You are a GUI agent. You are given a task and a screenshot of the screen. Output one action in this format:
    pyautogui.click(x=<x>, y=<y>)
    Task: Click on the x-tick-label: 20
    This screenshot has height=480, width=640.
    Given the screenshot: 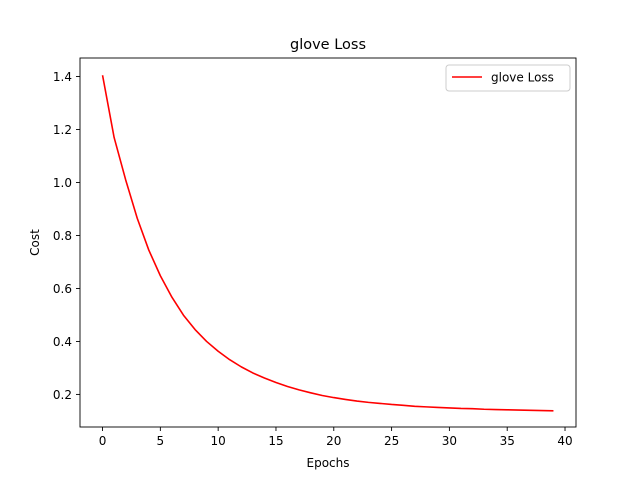 What is the action you would take?
    pyautogui.click(x=333, y=441)
    